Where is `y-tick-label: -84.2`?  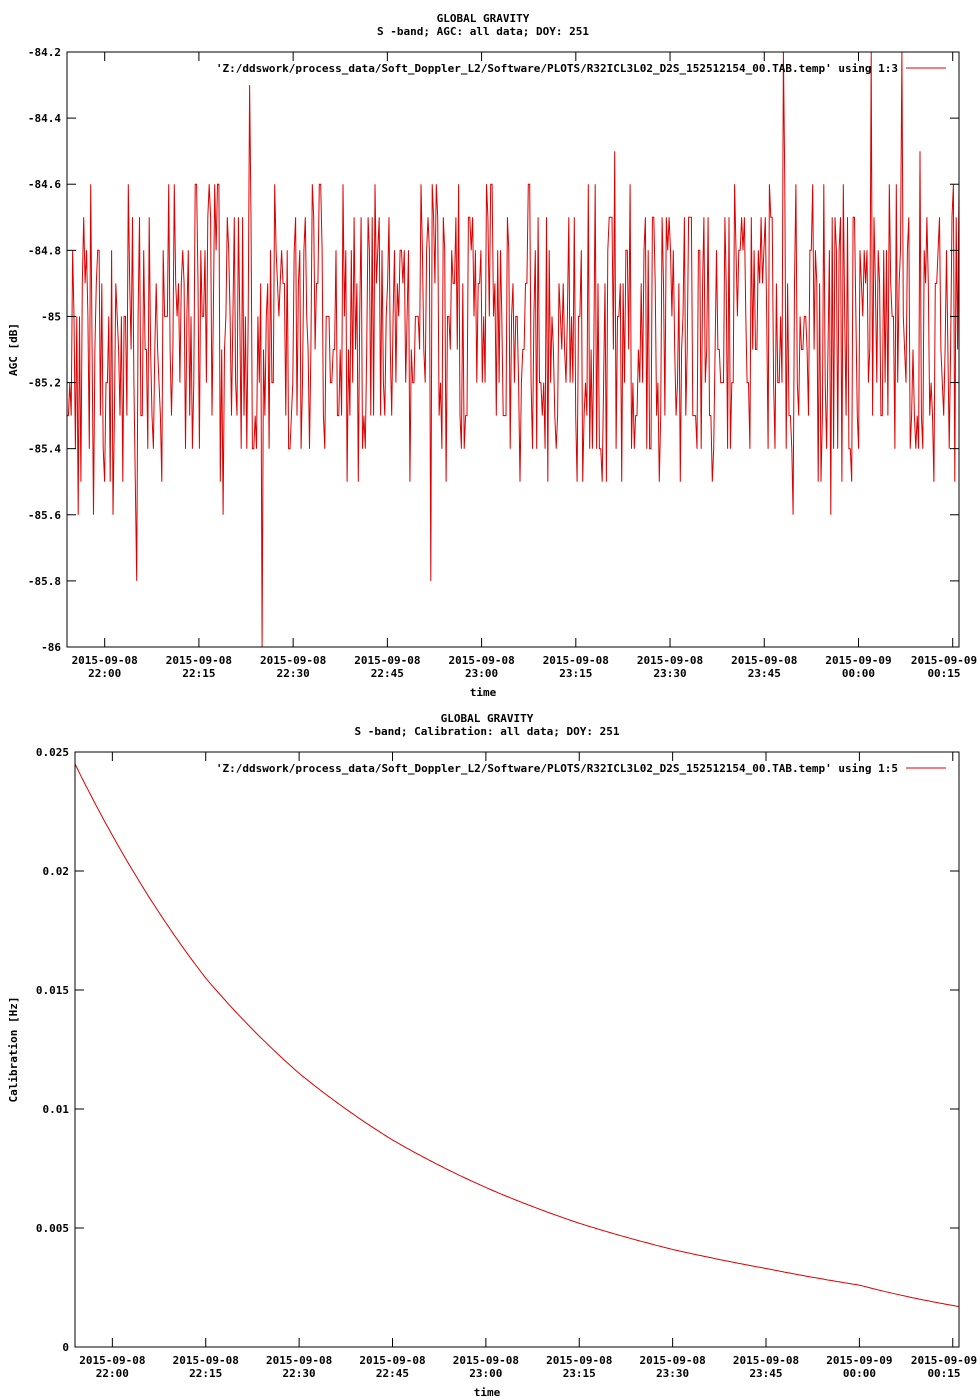
y-tick-label: -84.2 is located at coordinates (44, 52).